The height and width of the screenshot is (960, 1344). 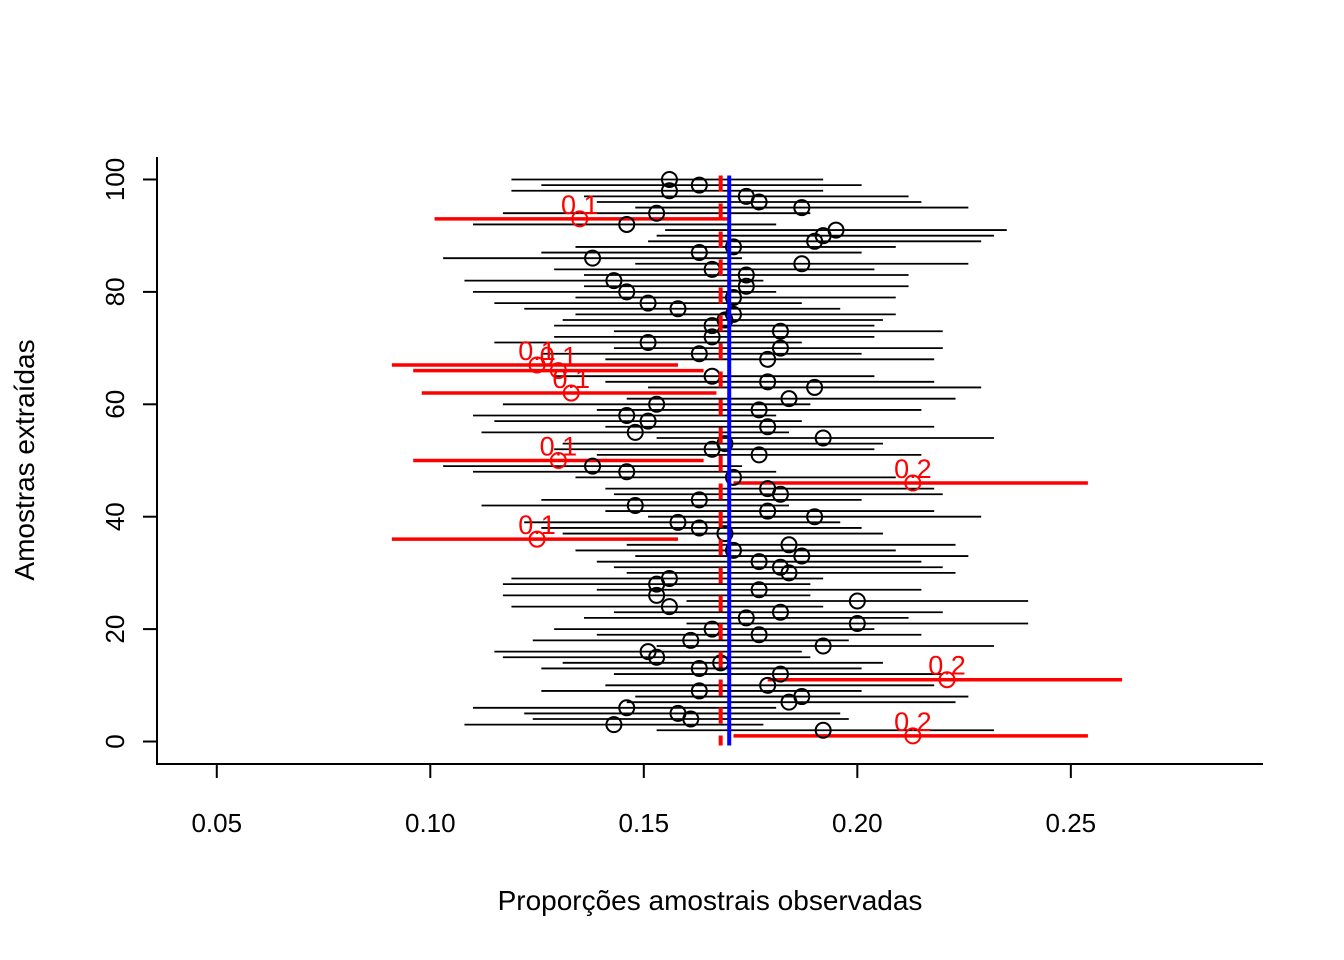 I want to click on x-tick-label: 0.25, so click(x=1071, y=823).